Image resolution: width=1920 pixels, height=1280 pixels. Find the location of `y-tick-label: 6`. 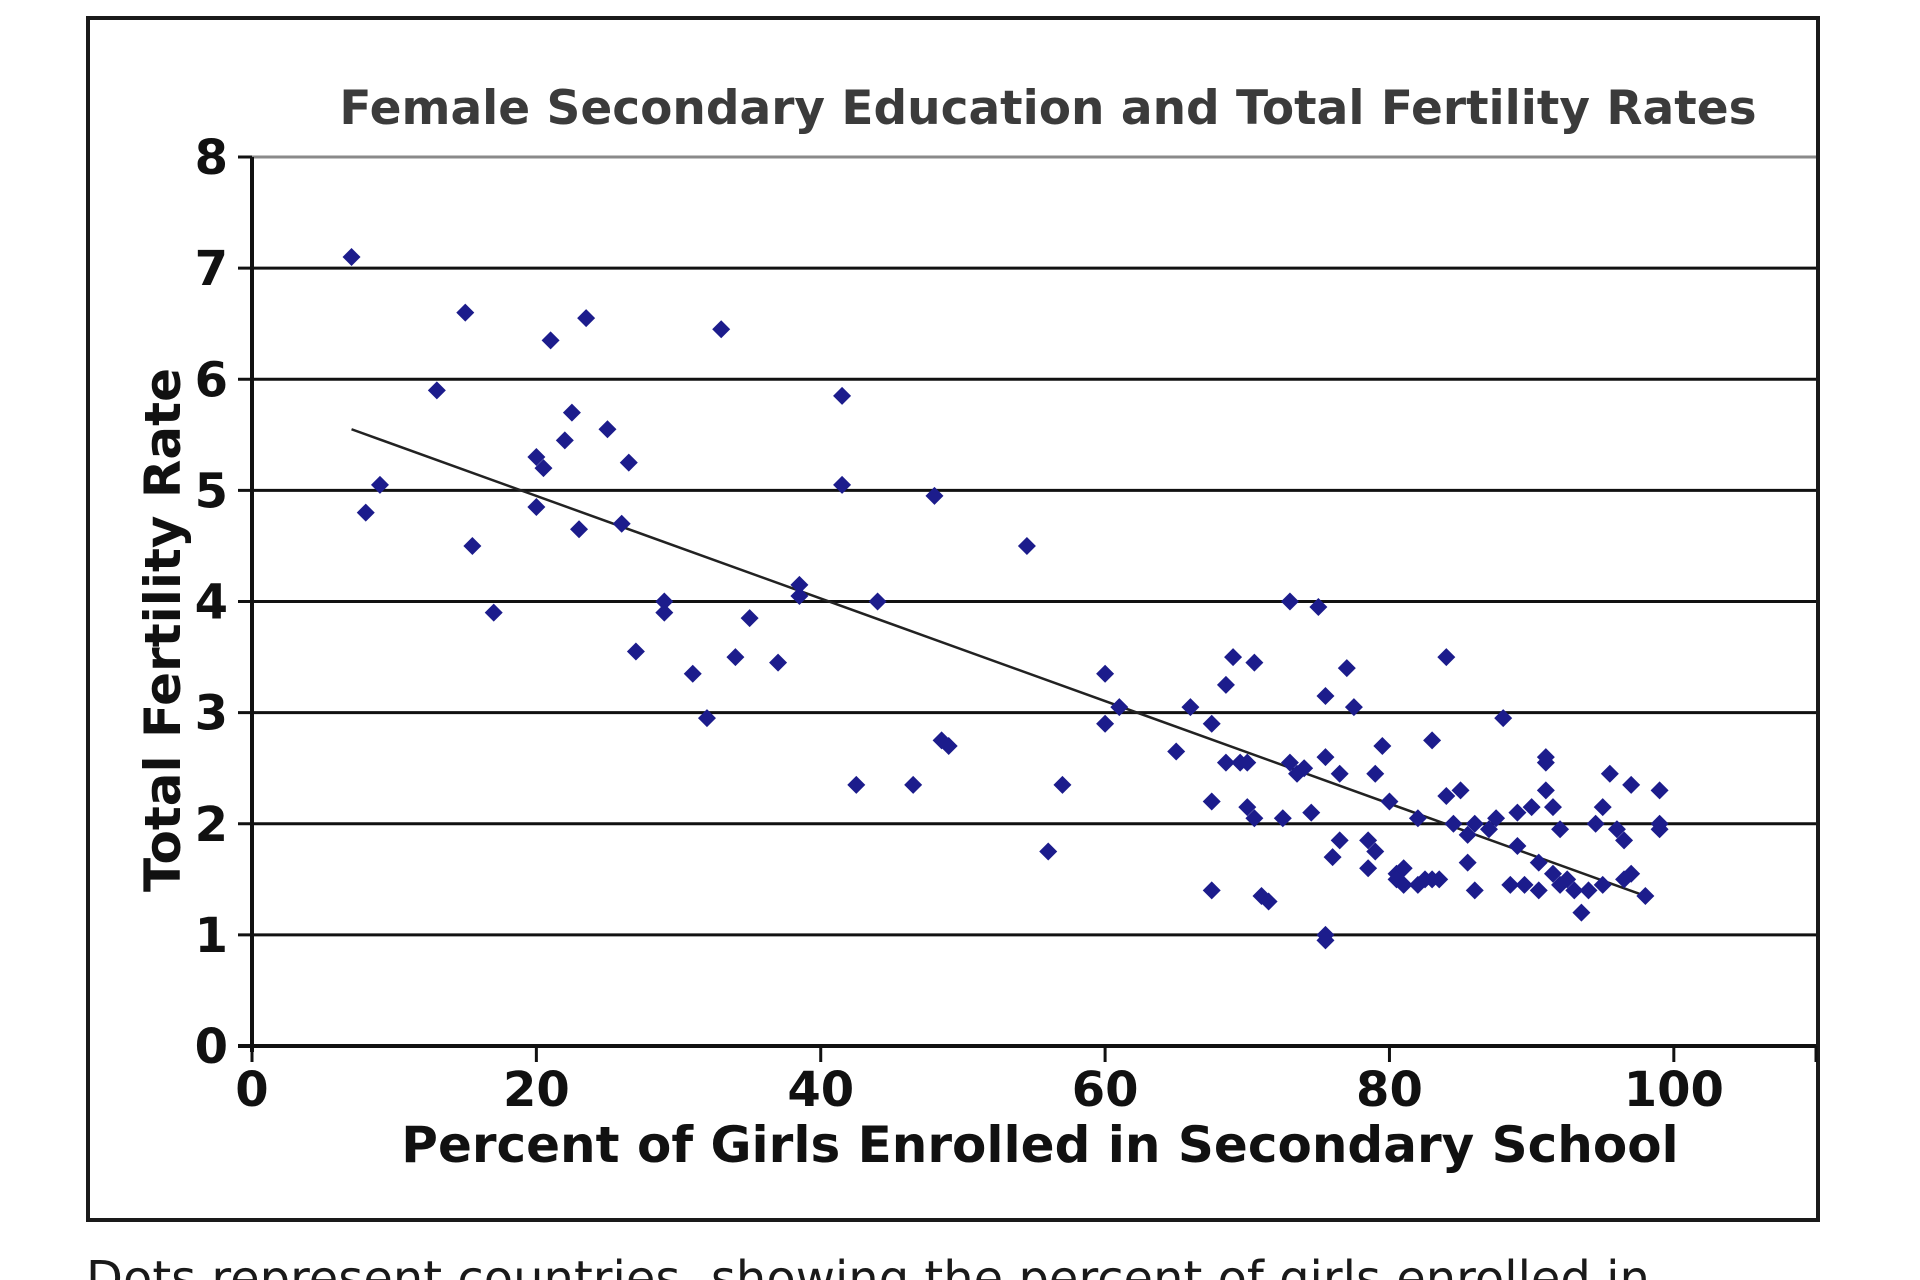

y-tick-label: 6 is located at coordinates (211, 380).